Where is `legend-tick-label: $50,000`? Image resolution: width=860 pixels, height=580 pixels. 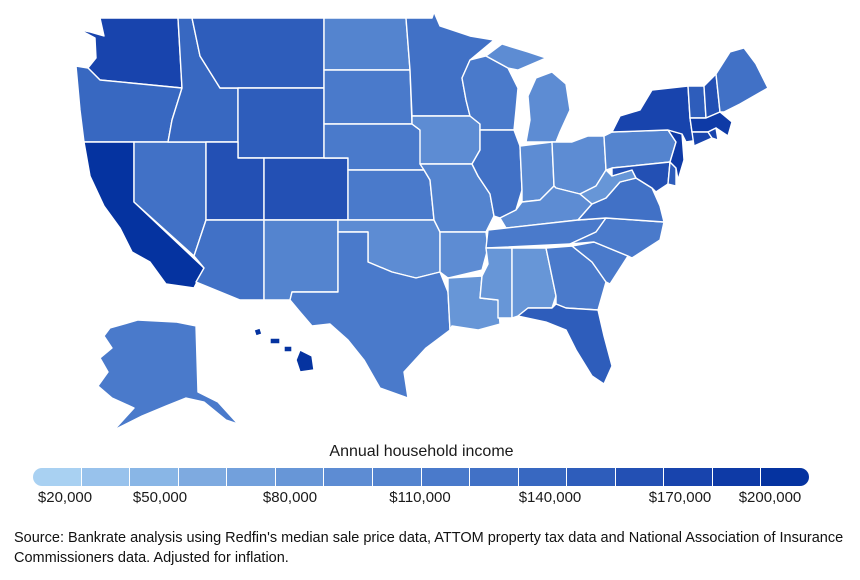
legend-tick-label: $50,000 is located at coordinates (160, 497).